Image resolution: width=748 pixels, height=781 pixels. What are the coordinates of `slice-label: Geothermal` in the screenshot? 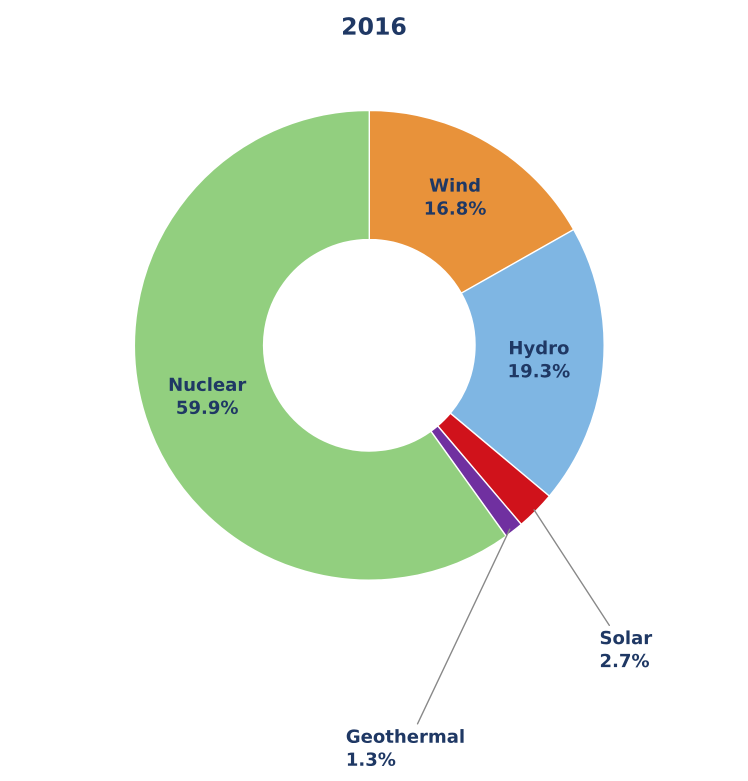 It's located at (405, 736).